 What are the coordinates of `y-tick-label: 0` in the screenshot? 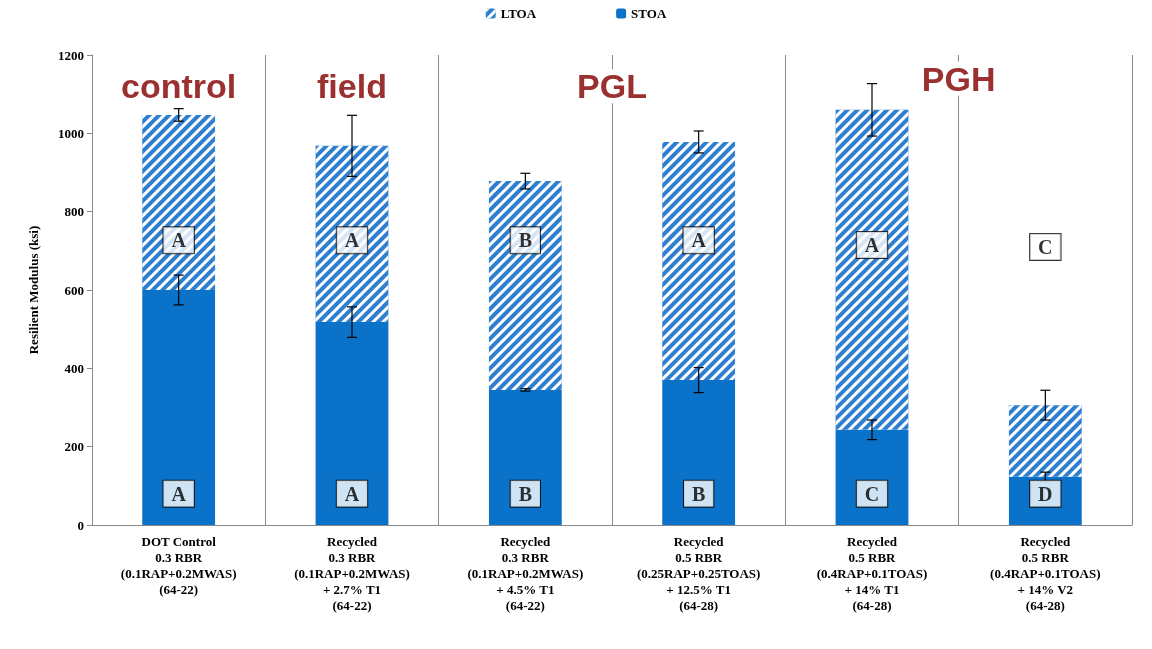 It's located at (80, 525).